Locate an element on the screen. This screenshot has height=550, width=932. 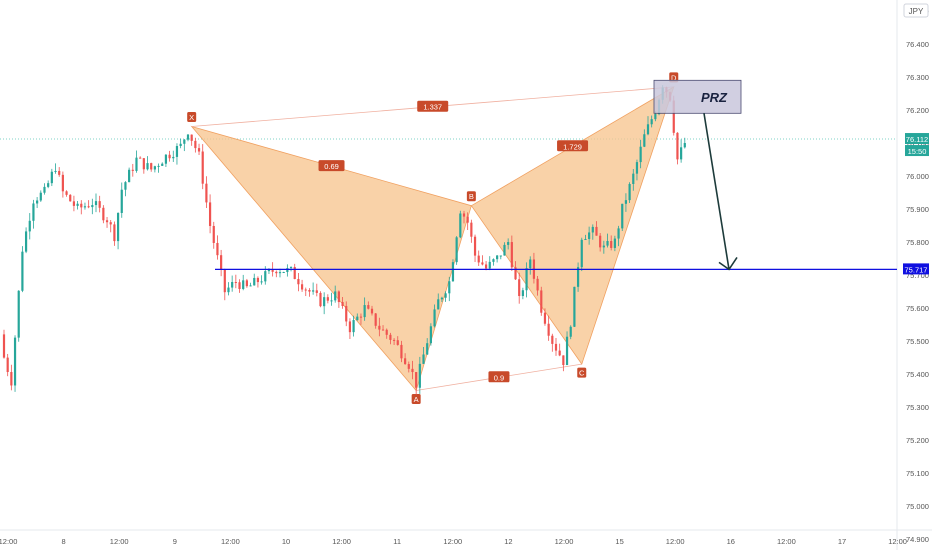
svg-text: X is located at coordinates (191, 117).